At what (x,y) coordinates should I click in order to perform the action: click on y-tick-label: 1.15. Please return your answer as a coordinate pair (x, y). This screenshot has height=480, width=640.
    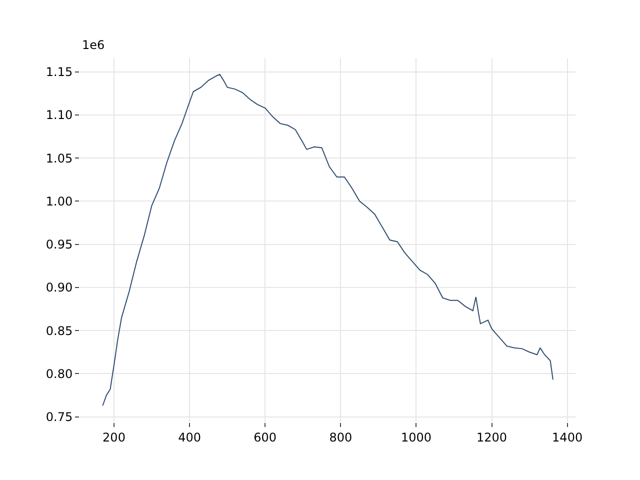
    Looking at the image, I should click on (59, 72).